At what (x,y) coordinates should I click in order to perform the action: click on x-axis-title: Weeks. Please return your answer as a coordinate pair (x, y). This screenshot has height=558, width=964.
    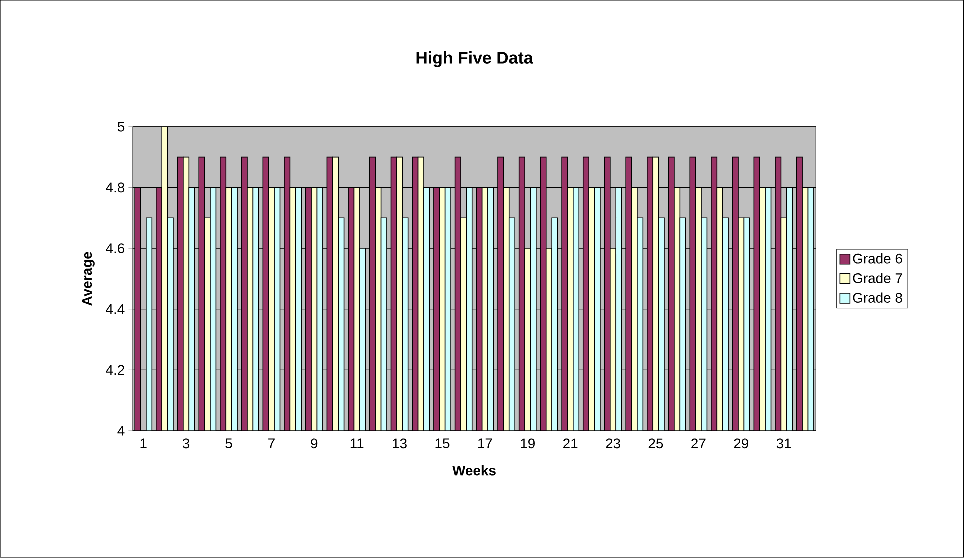
    Looking at the image, I should click on (474, 471).